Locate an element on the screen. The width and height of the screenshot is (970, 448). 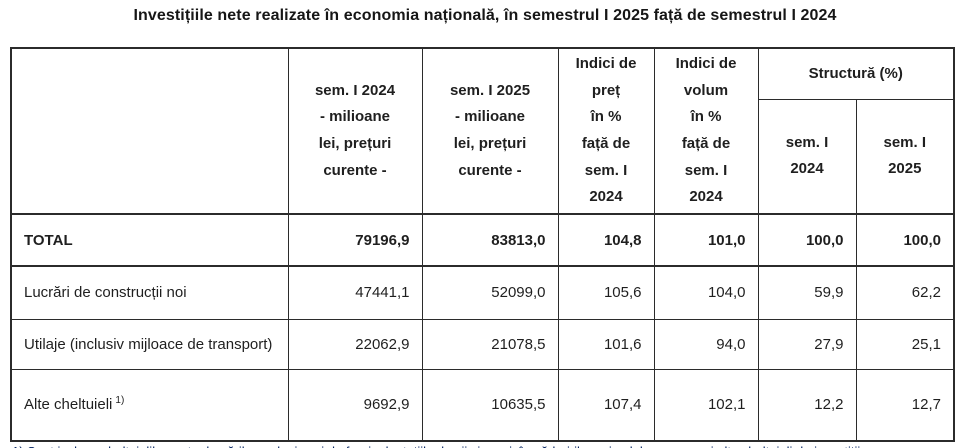
cell-value: 12,7 is located at coordinates (905, 405).